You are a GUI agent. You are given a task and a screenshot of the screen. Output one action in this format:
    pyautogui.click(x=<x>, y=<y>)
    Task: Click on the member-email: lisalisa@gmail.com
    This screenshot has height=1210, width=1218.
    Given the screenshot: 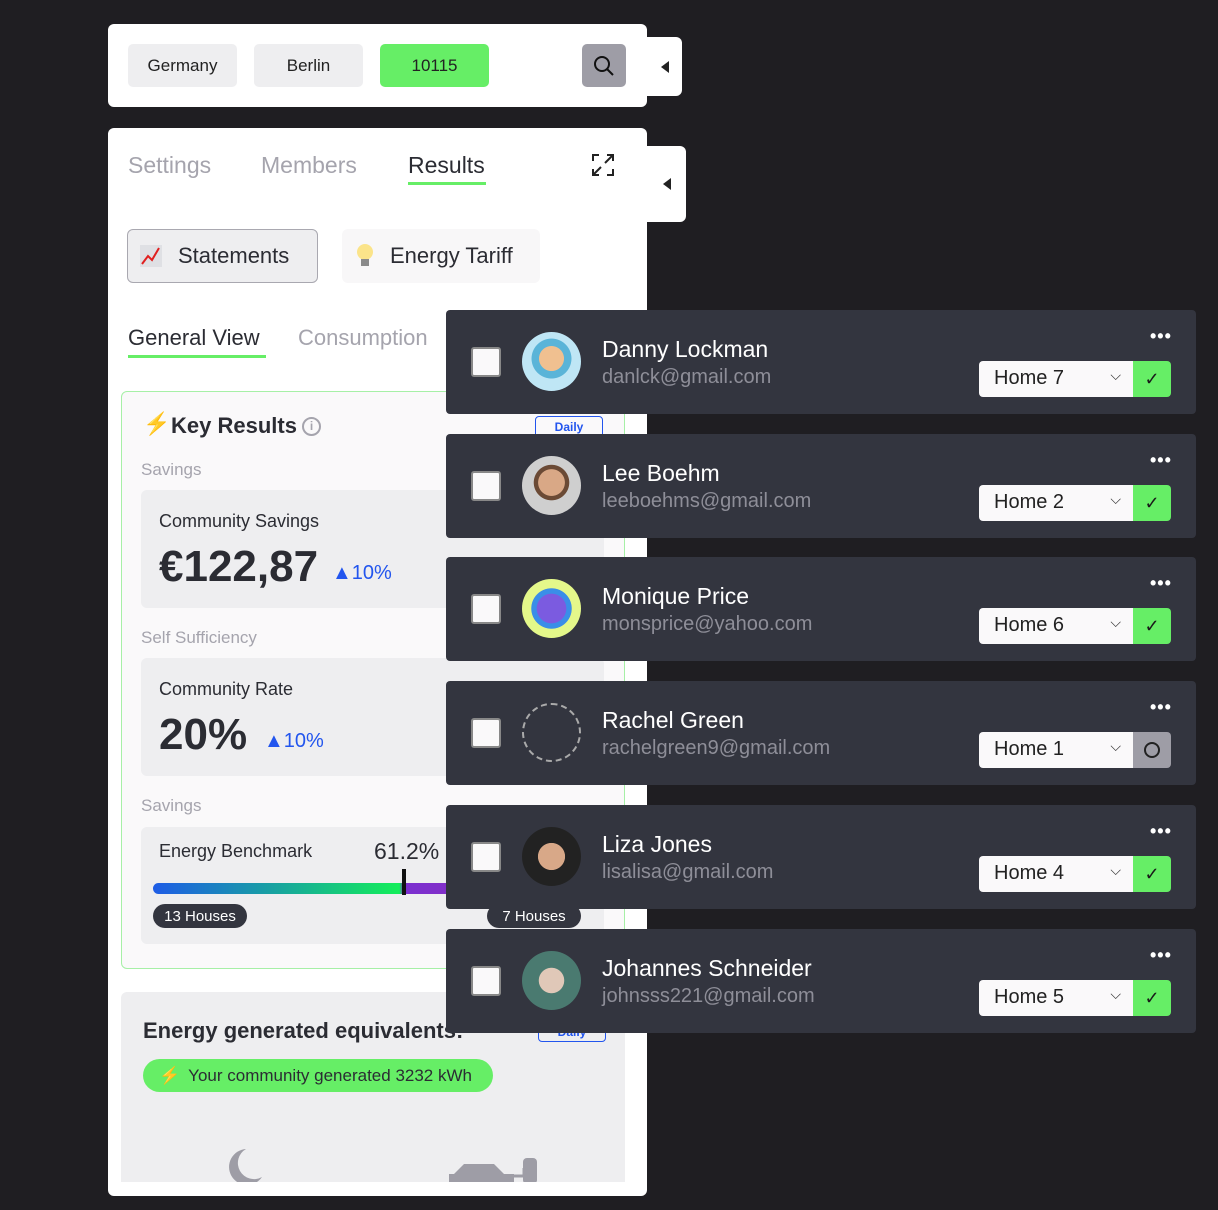 What is the action you would take?
    pyautogui.click(x=688, y=872)
    